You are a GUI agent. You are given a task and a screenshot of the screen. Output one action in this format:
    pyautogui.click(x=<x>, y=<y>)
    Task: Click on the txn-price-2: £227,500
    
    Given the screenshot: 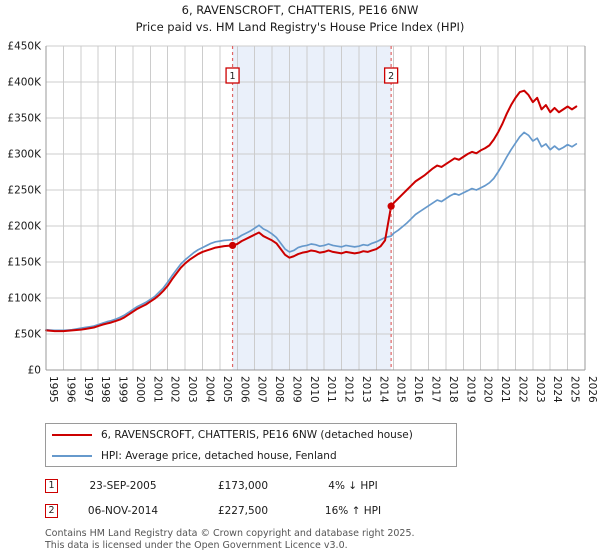 What is the action you would take?
    pyautogui.click(x=243, y=510)
    